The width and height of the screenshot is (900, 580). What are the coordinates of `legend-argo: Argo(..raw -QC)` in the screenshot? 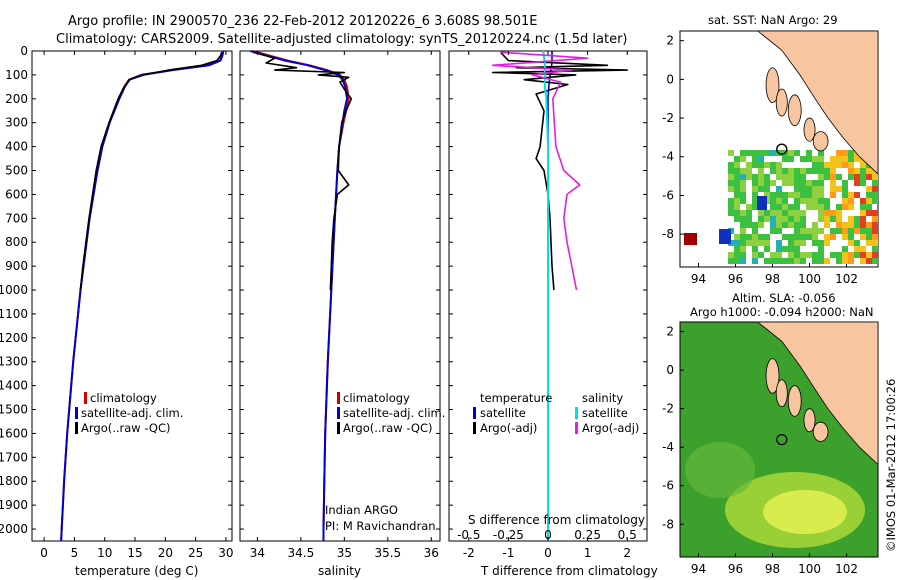 It's located at (126, 428).